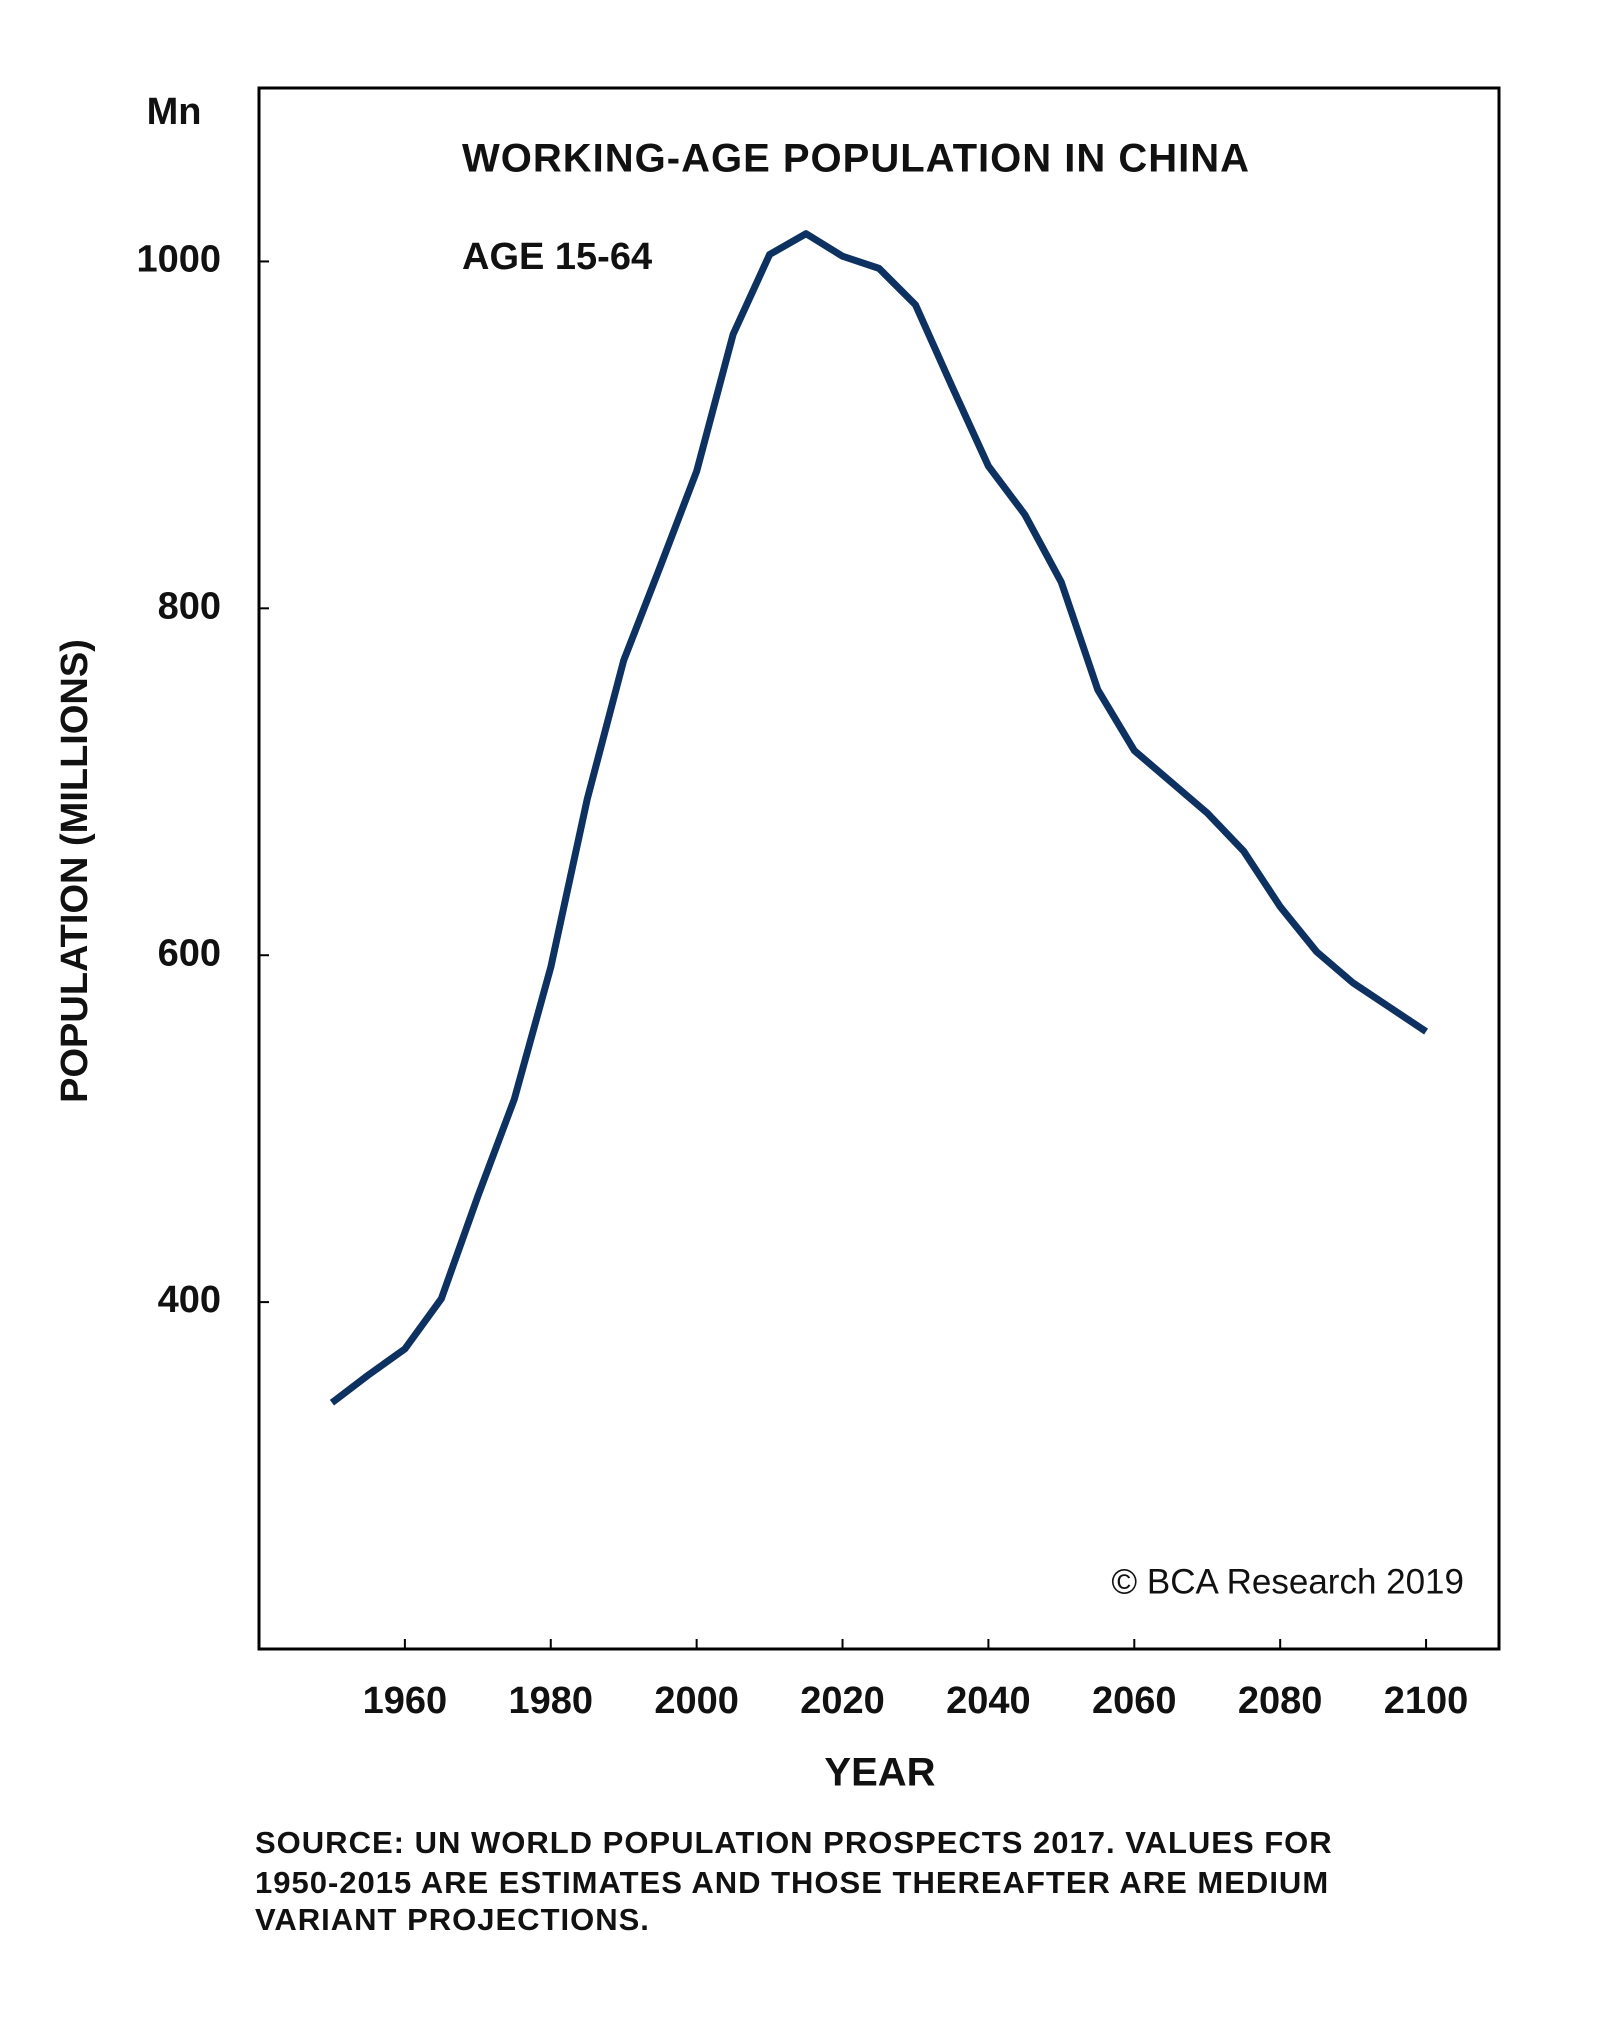  What do you see at coordinates (856, 159) in the screenshot?
I see `chart-title: WORKING-AGE POPULATION IN CHINA` at bounding box center [856, 159].